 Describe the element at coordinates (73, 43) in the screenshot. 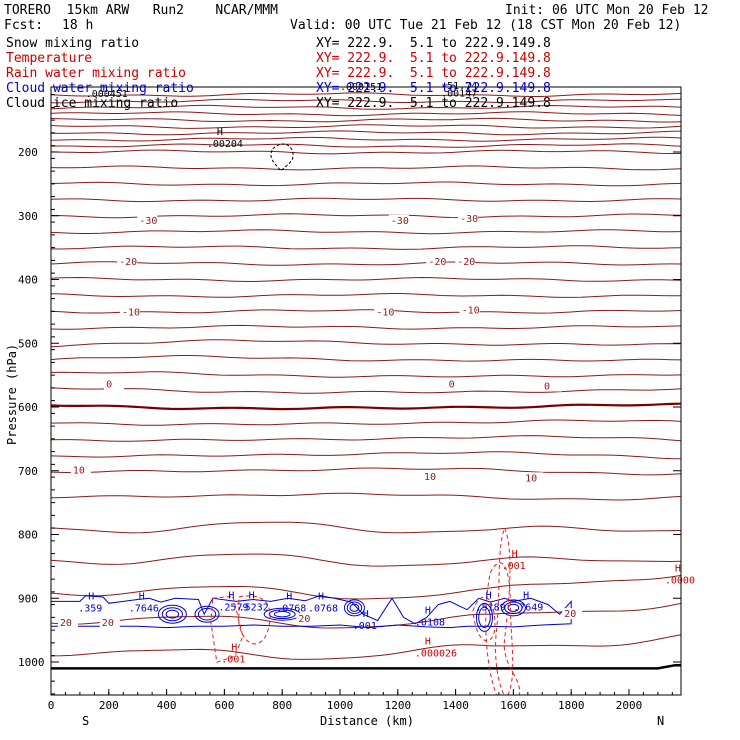

I see `legend-snow: Snow mixing ratio` at that location.